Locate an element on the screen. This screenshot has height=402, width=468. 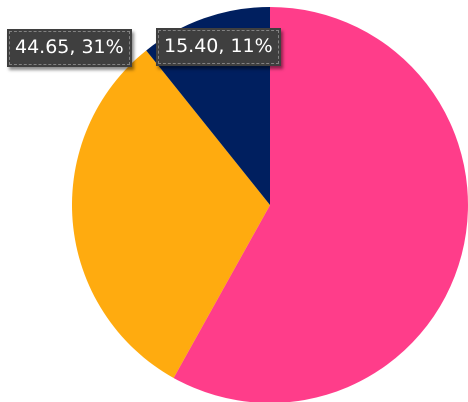
data-label-navy-slice: 15.40, 11% is located at coordinates (218, 47).